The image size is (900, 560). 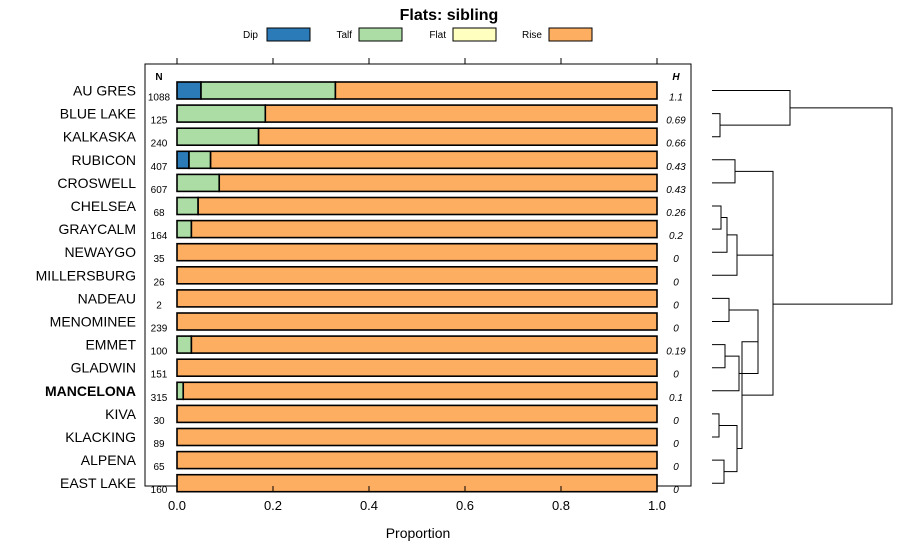 I want to click on chart-title: Flats: sibling, so click(x=449, y=15).